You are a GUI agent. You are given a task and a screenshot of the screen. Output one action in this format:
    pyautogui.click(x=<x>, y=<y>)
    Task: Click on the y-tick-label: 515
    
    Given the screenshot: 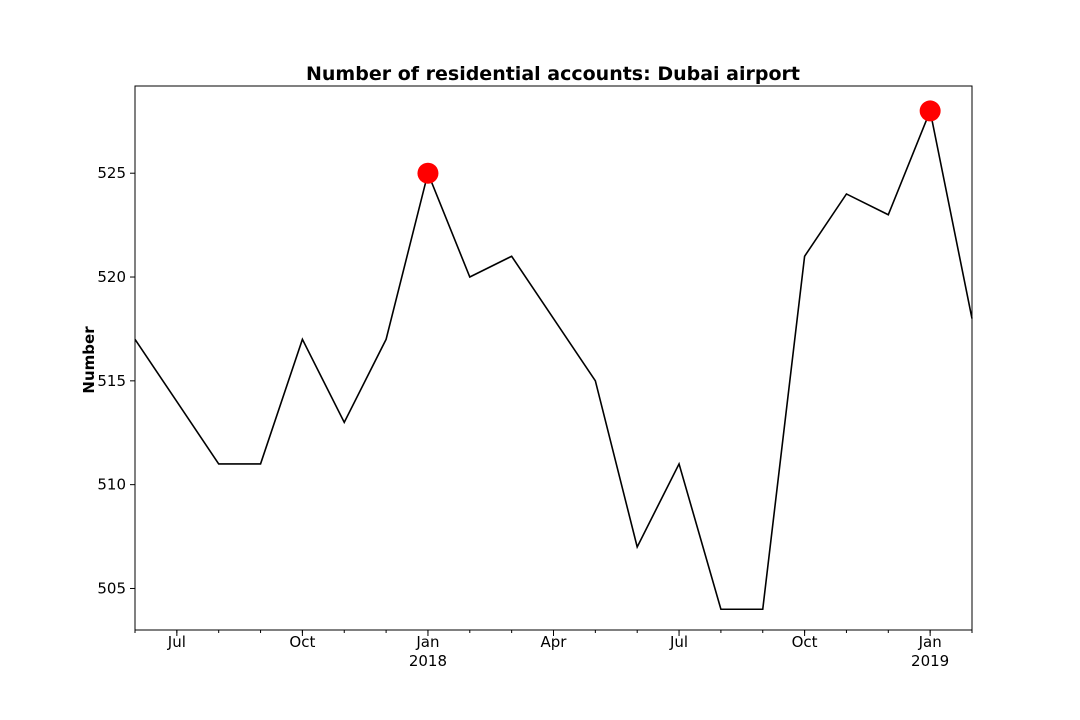 What is the action you would take?
    pyautogui.click(x=111, y=381)
    